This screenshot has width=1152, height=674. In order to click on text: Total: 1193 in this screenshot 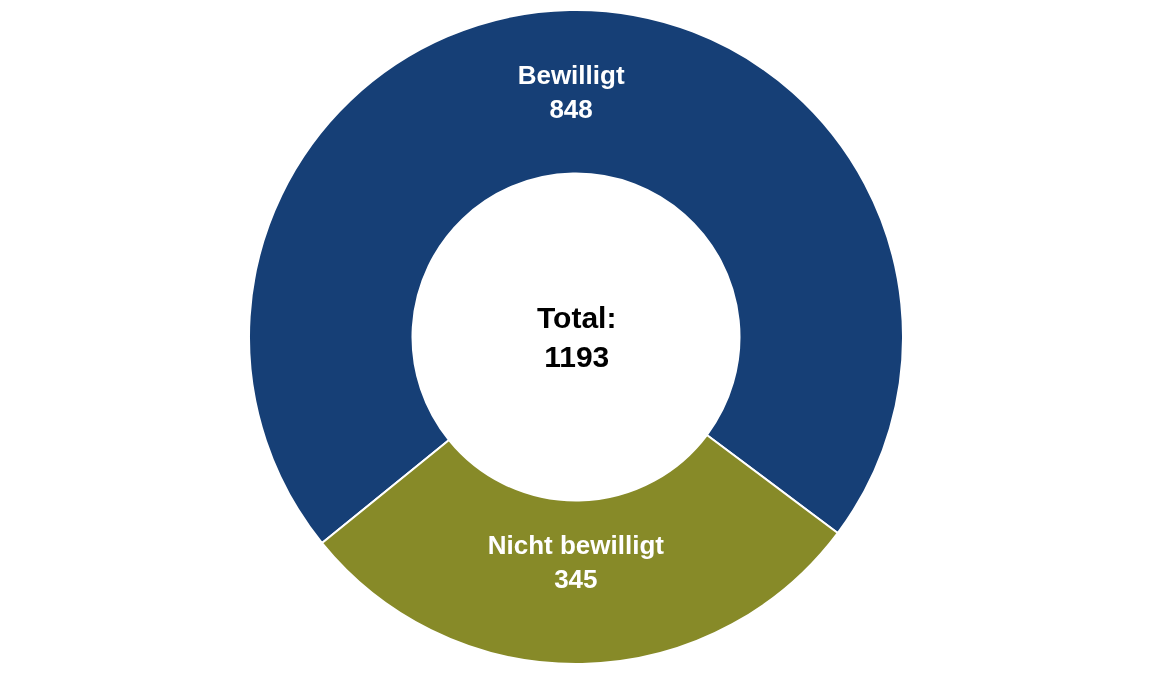, I will do `click(577, 337)`.